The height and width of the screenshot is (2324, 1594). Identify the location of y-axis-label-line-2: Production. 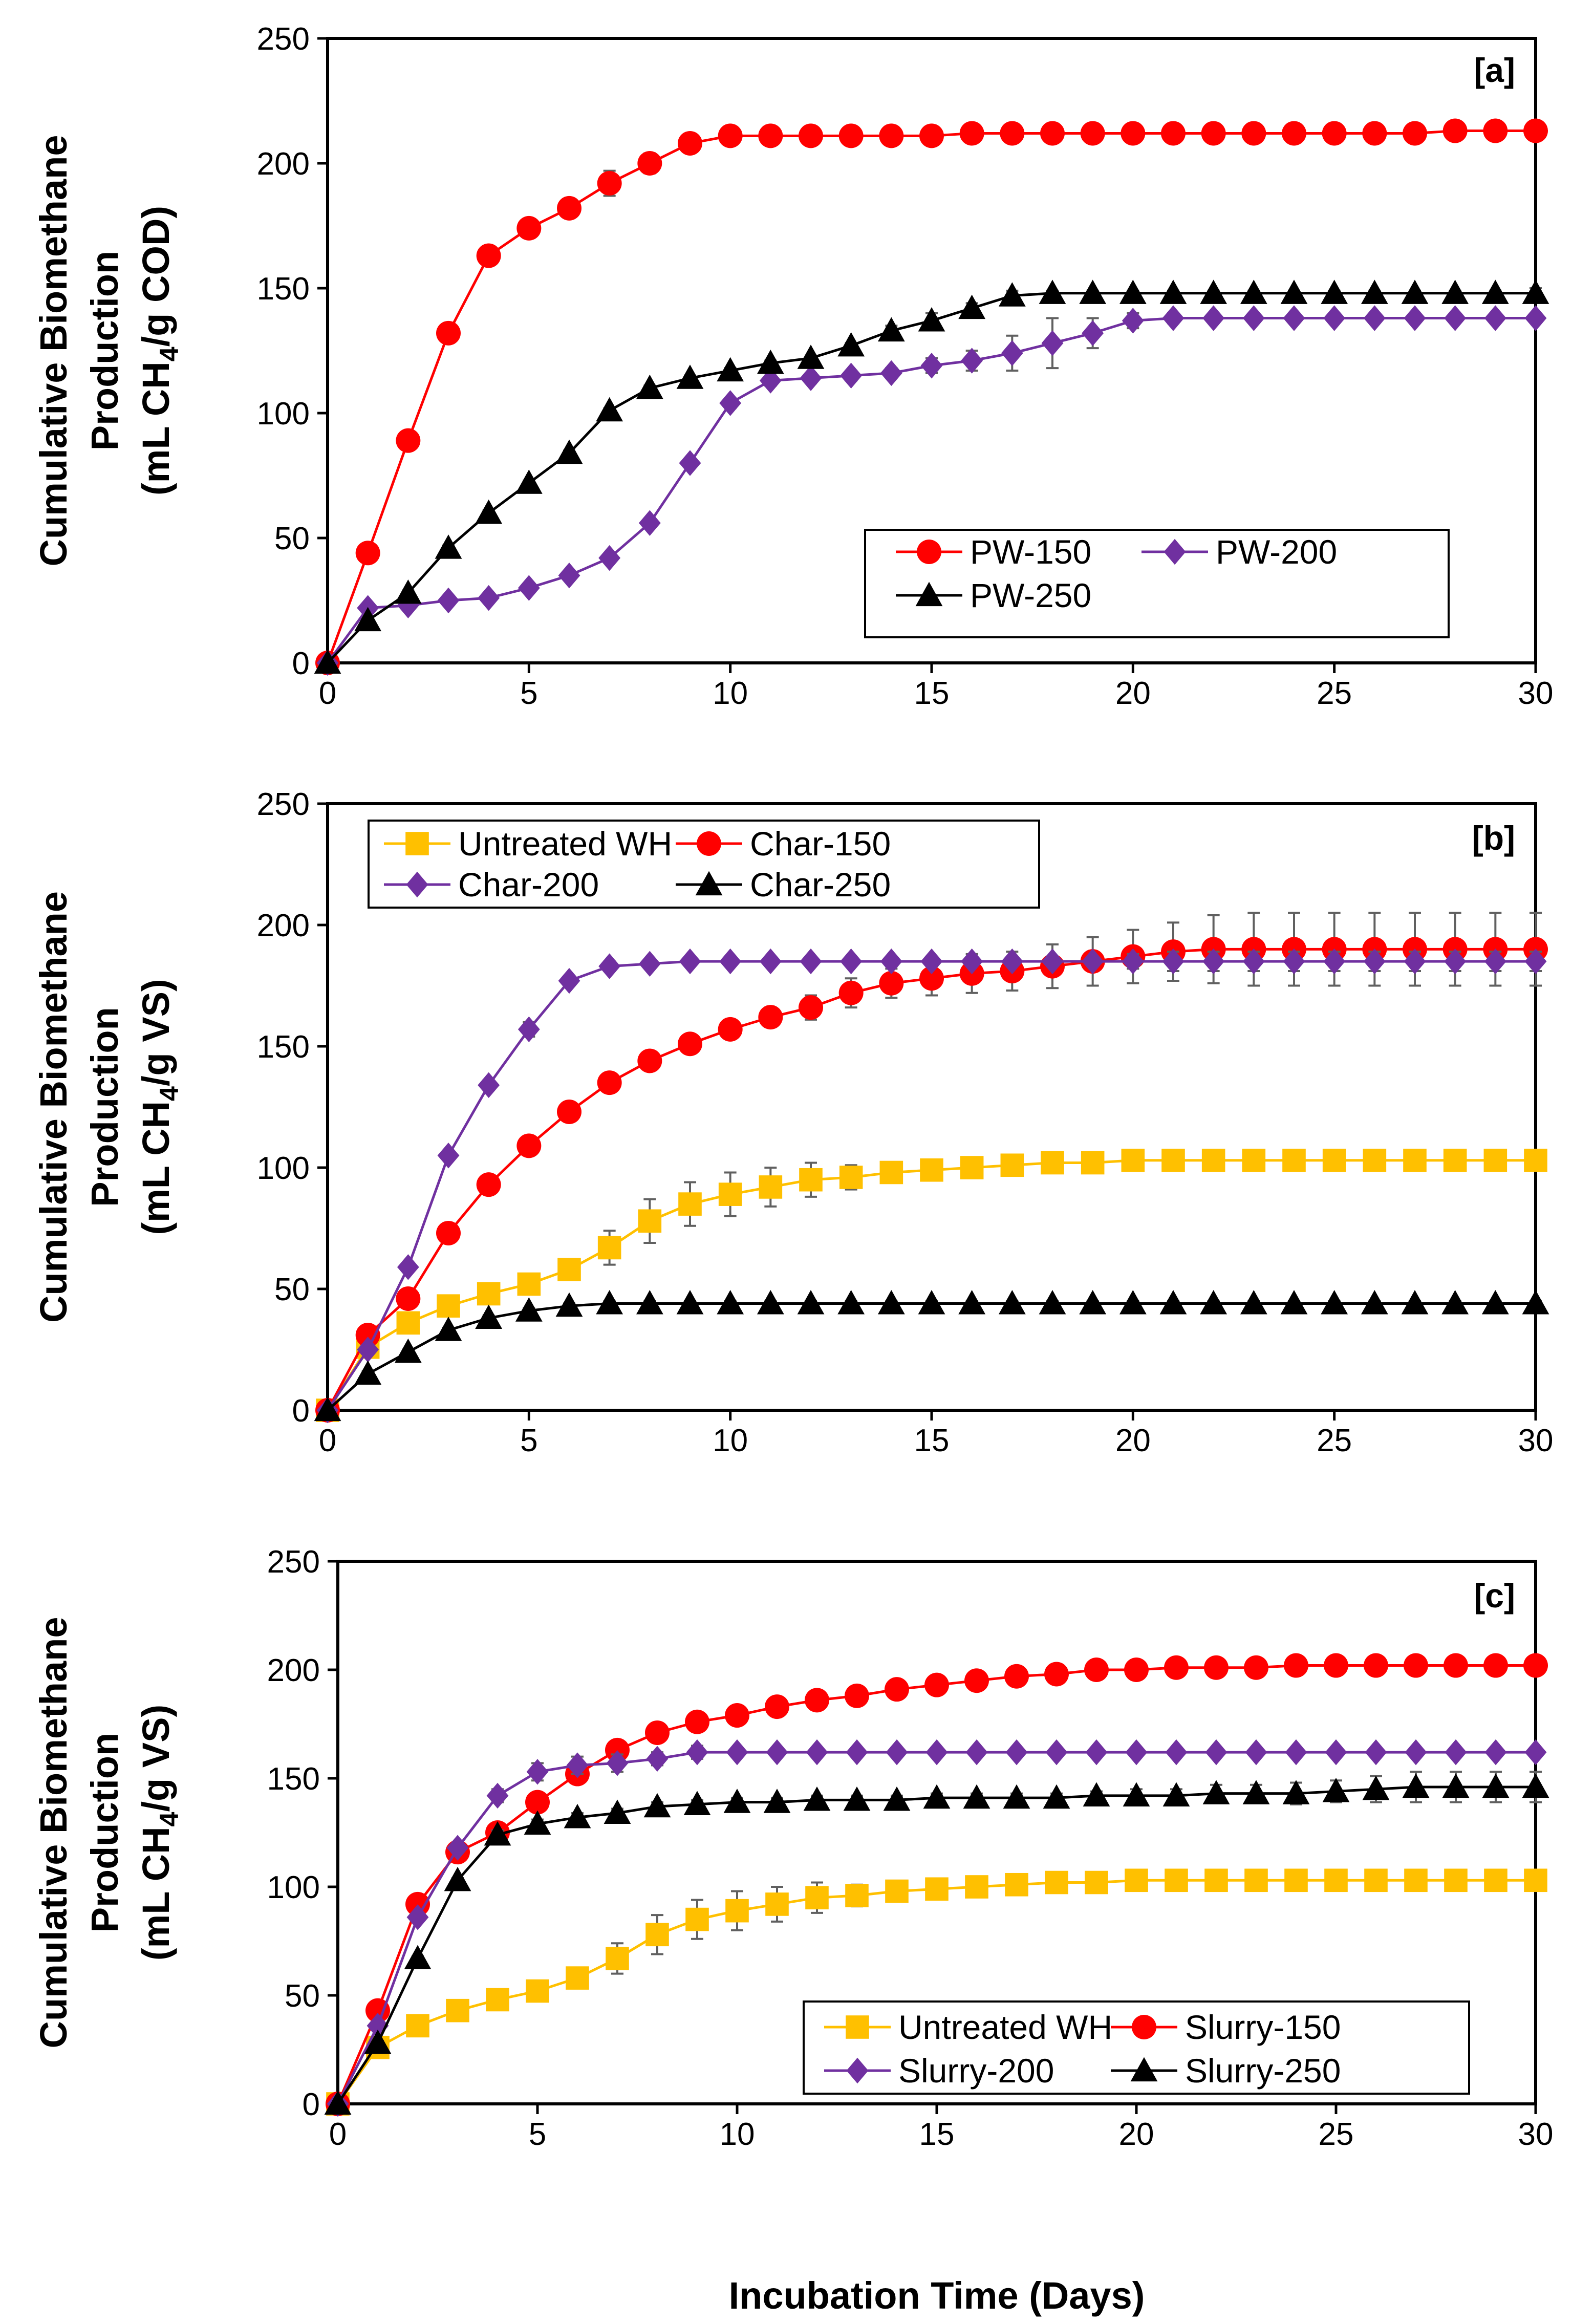
(104, 351).